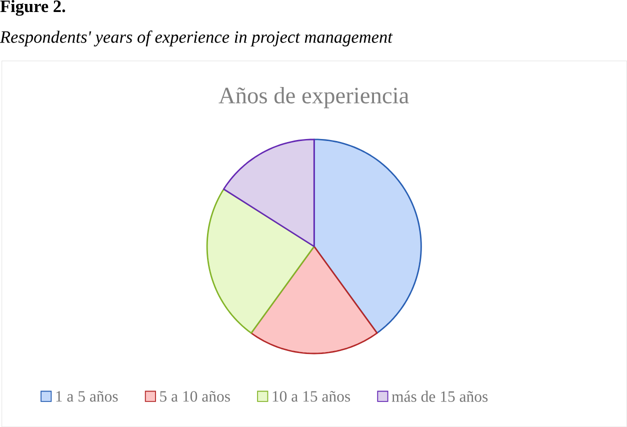 The width and height of the screenshot is (627, 427). What do you see at coordinates (33, 8) in the screenshot?
I see `caption: Figure 2.` at bounding box center [33, 8].